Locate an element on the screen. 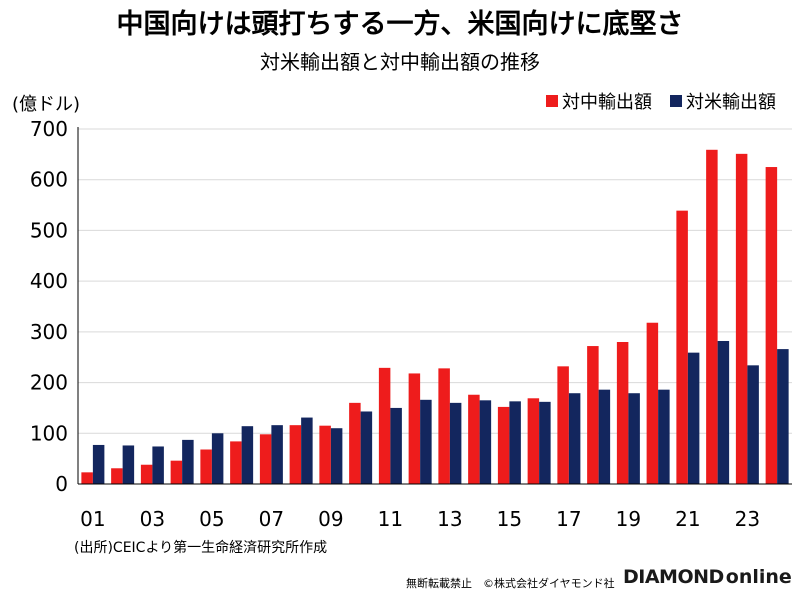 The width and height of the screenshot is (800, 603). x-tick-label-05: 05 is located at coordinates (211, 519).